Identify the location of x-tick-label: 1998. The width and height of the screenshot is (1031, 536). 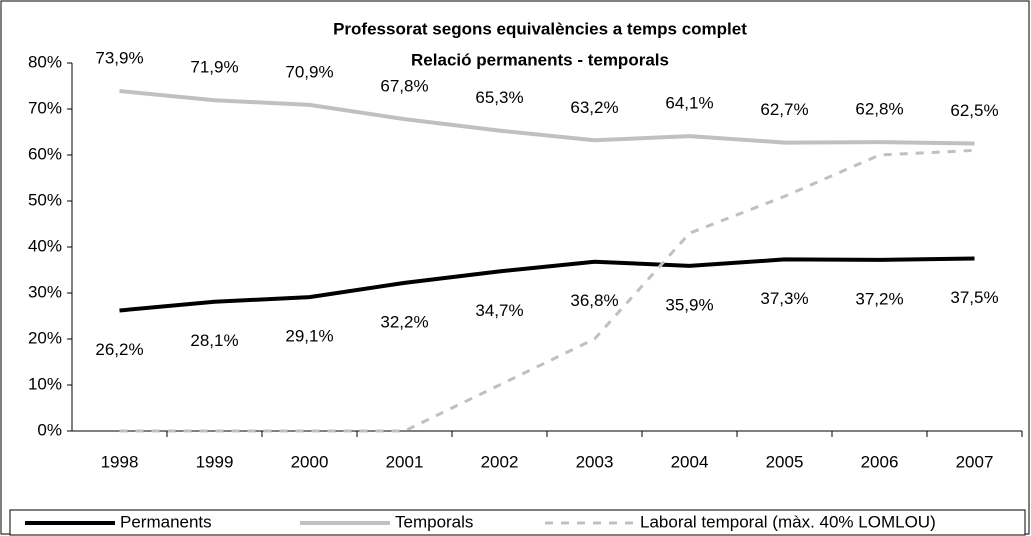
(120, 461).